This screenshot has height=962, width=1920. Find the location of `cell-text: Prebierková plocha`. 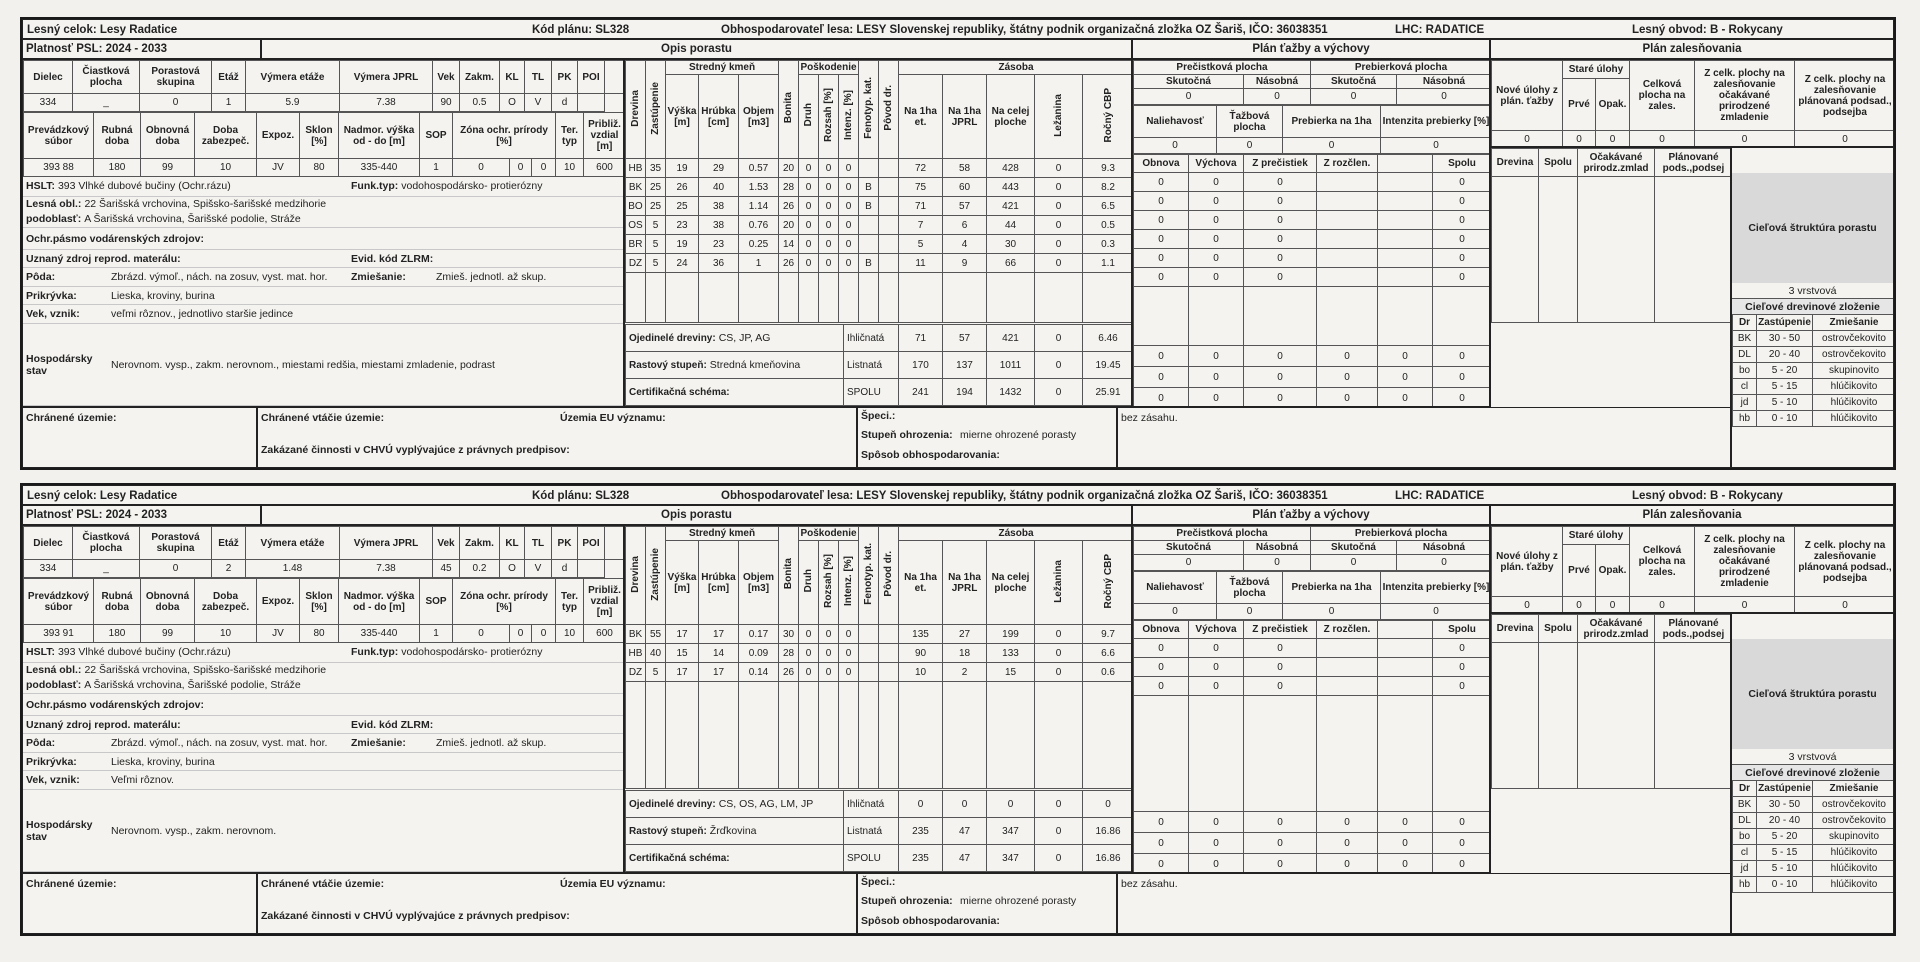

cell-text: Prebierková plocha is located at coordinates (1401, 533).